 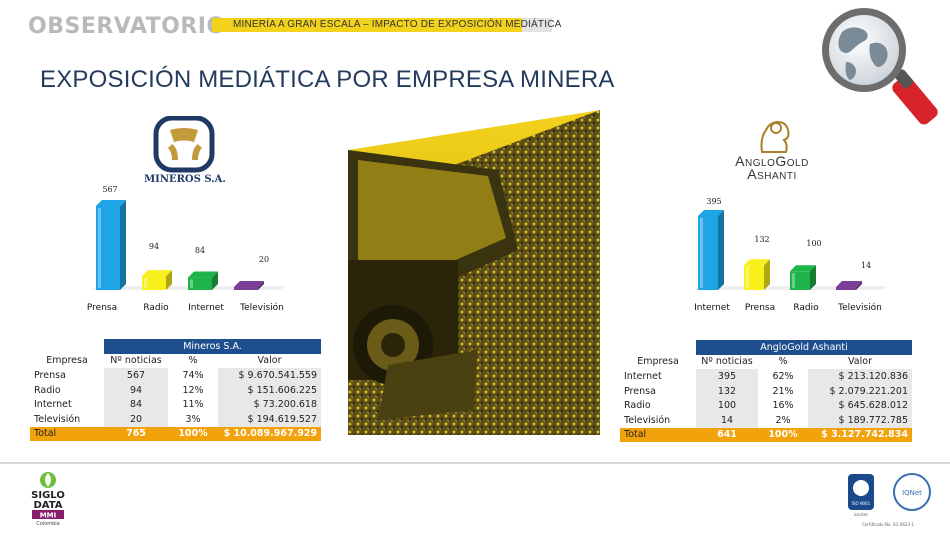 I want to click on table-row: Radio 94 12% $ 151.606.225, so click(x=176, y=390).